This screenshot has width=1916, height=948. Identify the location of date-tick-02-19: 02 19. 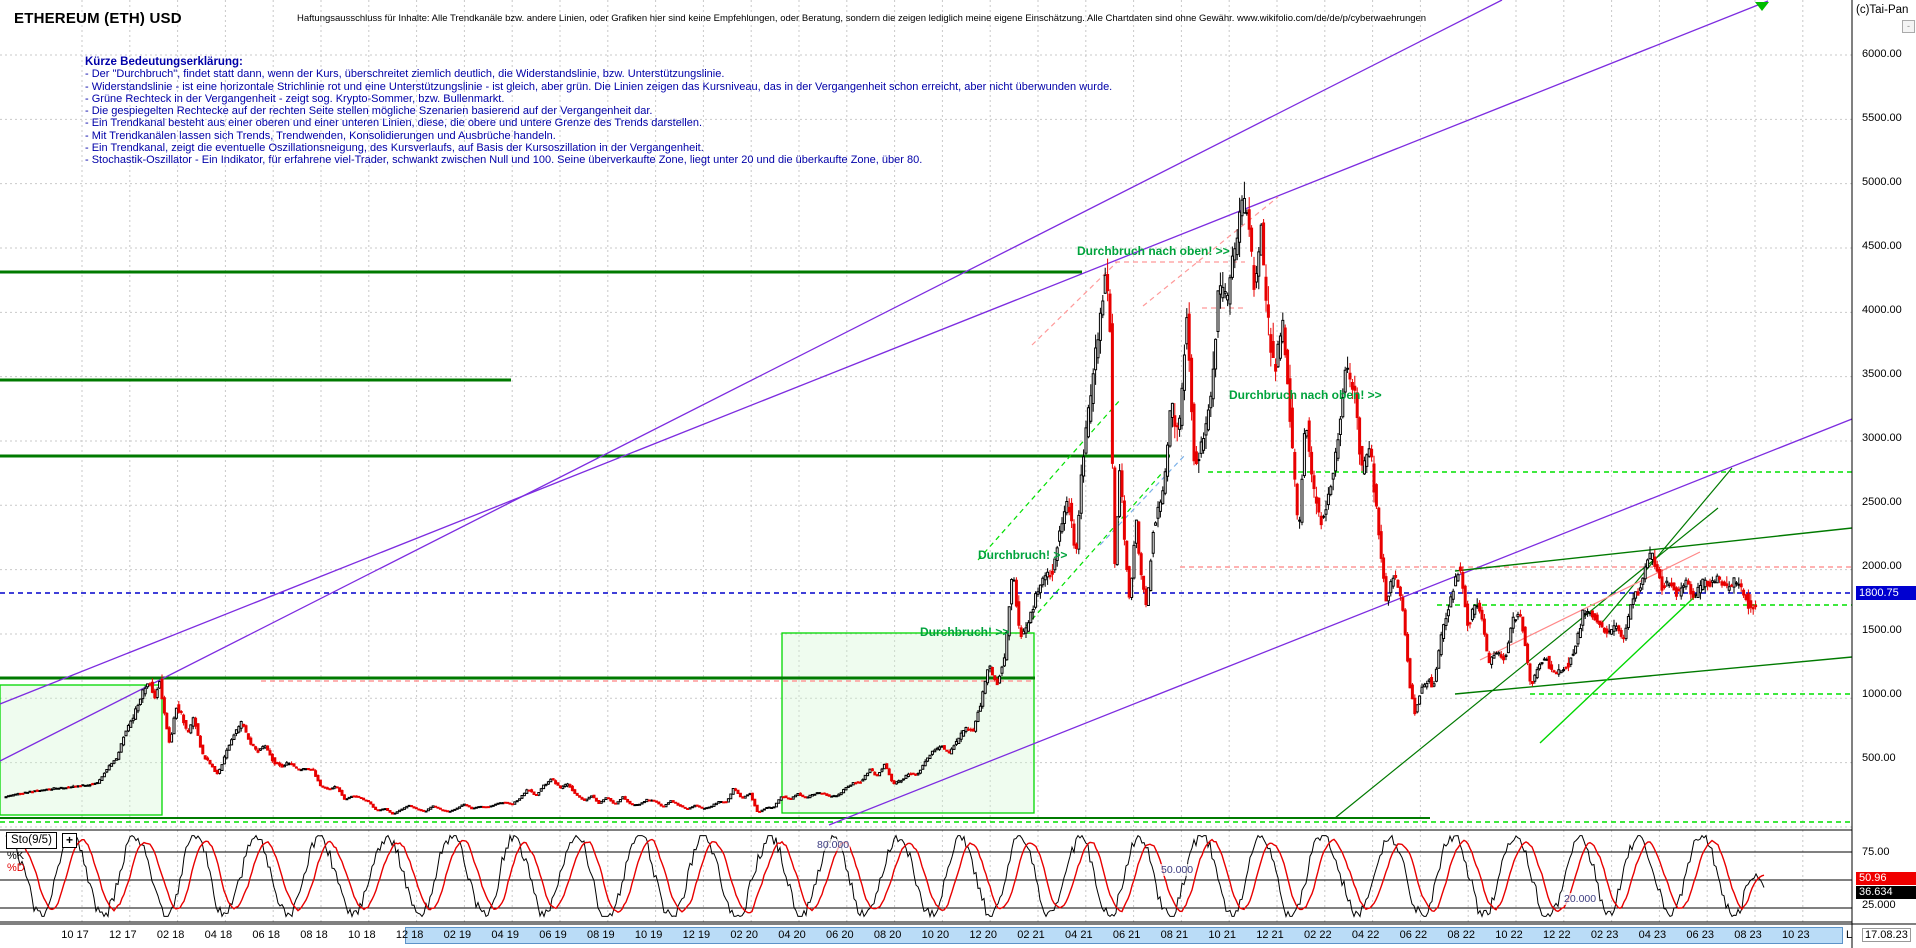
(457, 935).